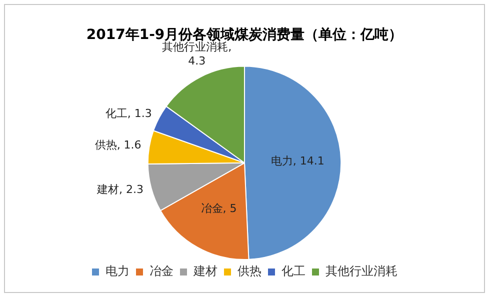 This screenshot has width=489, height=297. Describe the element at coordinates (294, 271) in the screenshot. I see `legend-label: 化工` at that location.